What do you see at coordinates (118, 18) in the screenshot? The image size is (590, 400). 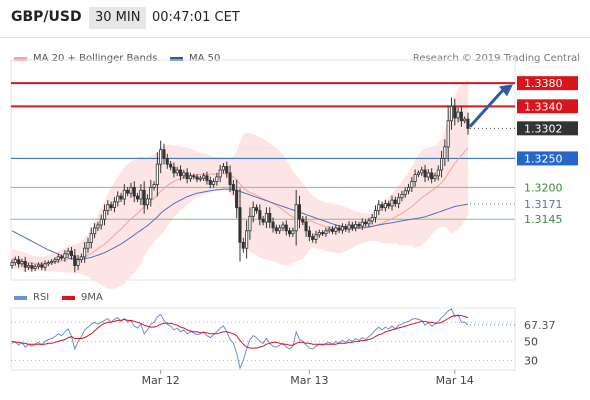 I see `timeframe-selector: 30 MIN` at bounding box center [118, 18].